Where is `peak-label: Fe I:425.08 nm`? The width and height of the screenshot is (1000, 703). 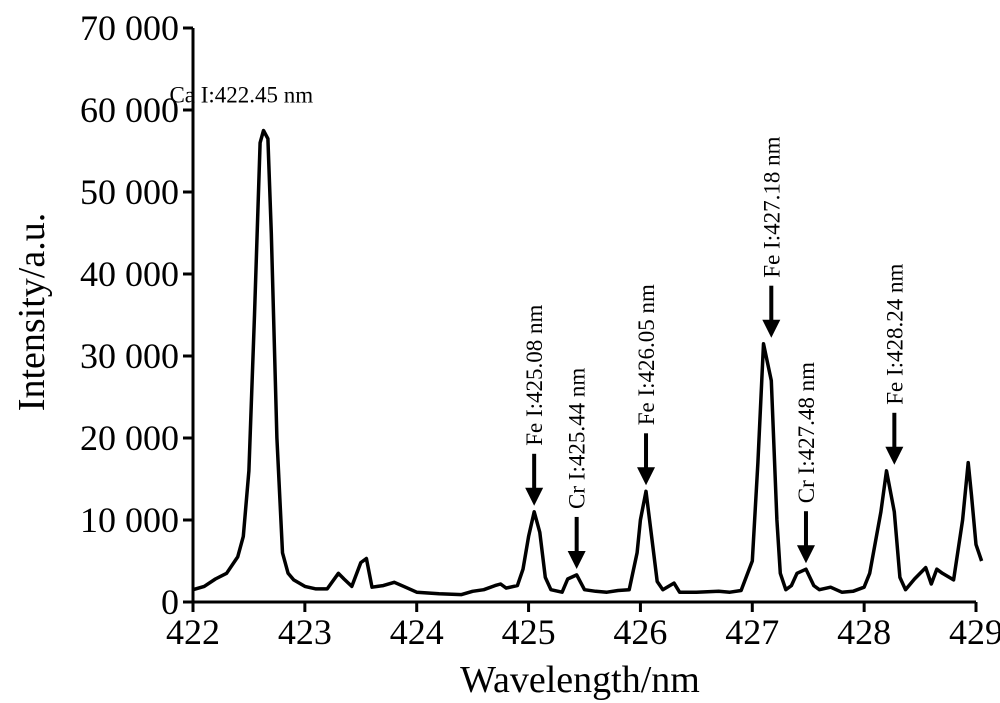 peak-label: Fe I:425.08 nm is located at coordinates (534, 375).